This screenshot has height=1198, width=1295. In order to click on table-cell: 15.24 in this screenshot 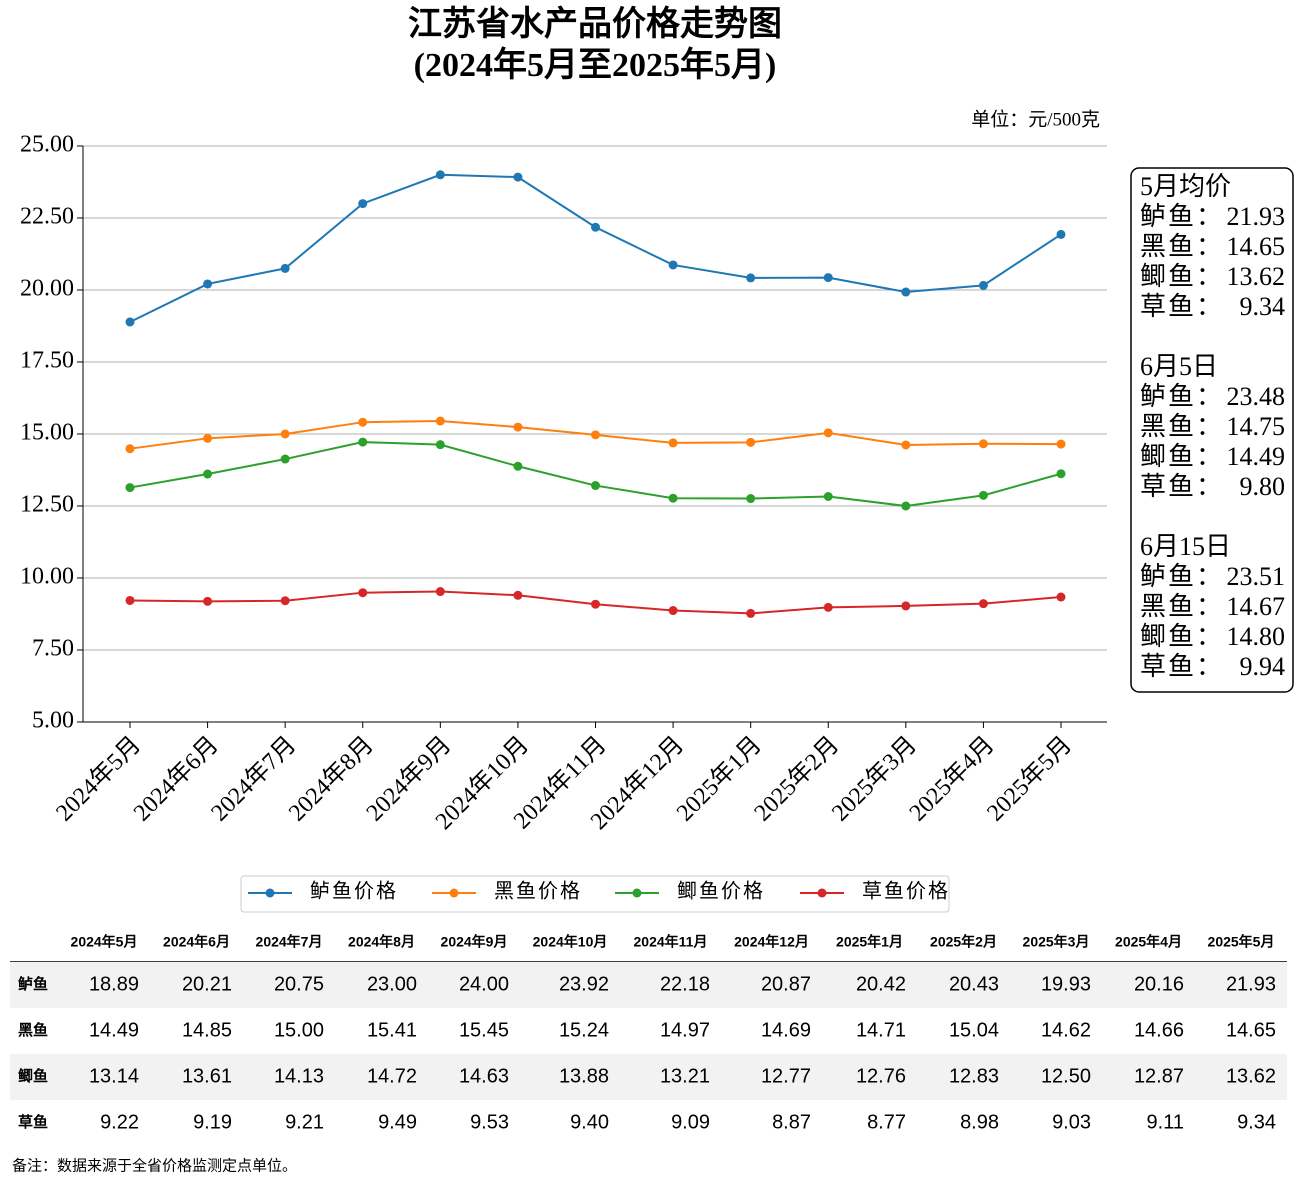, I will do `click(584, 1030)`.